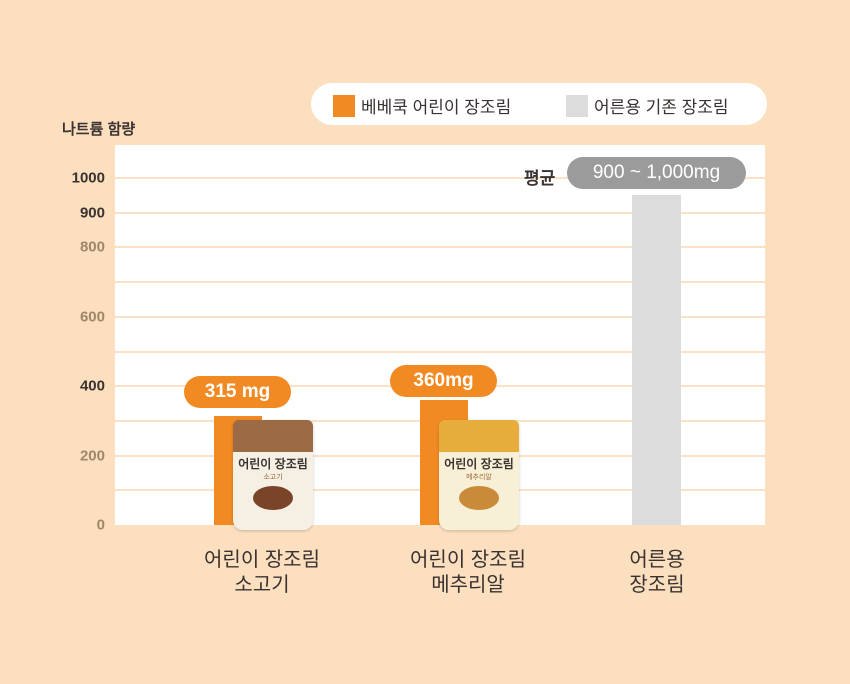  I want to click on y-tick-label: 200, so click(92, 456).